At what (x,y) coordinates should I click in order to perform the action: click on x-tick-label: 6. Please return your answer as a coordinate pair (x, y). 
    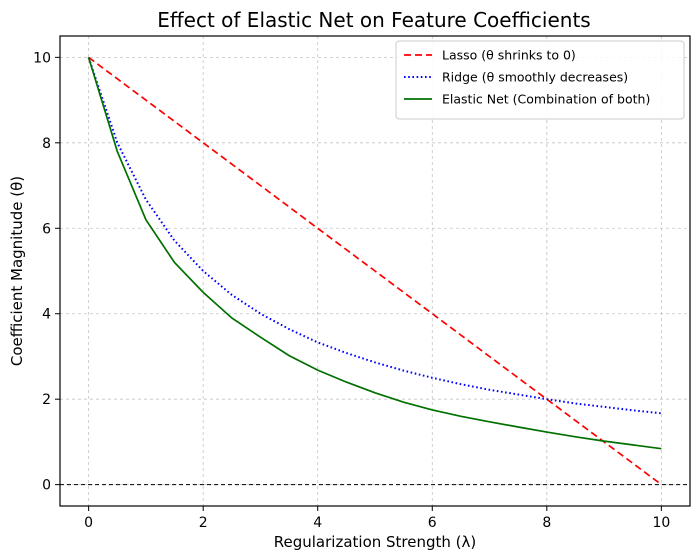
    Looking at the image, I should click on (432, 523).